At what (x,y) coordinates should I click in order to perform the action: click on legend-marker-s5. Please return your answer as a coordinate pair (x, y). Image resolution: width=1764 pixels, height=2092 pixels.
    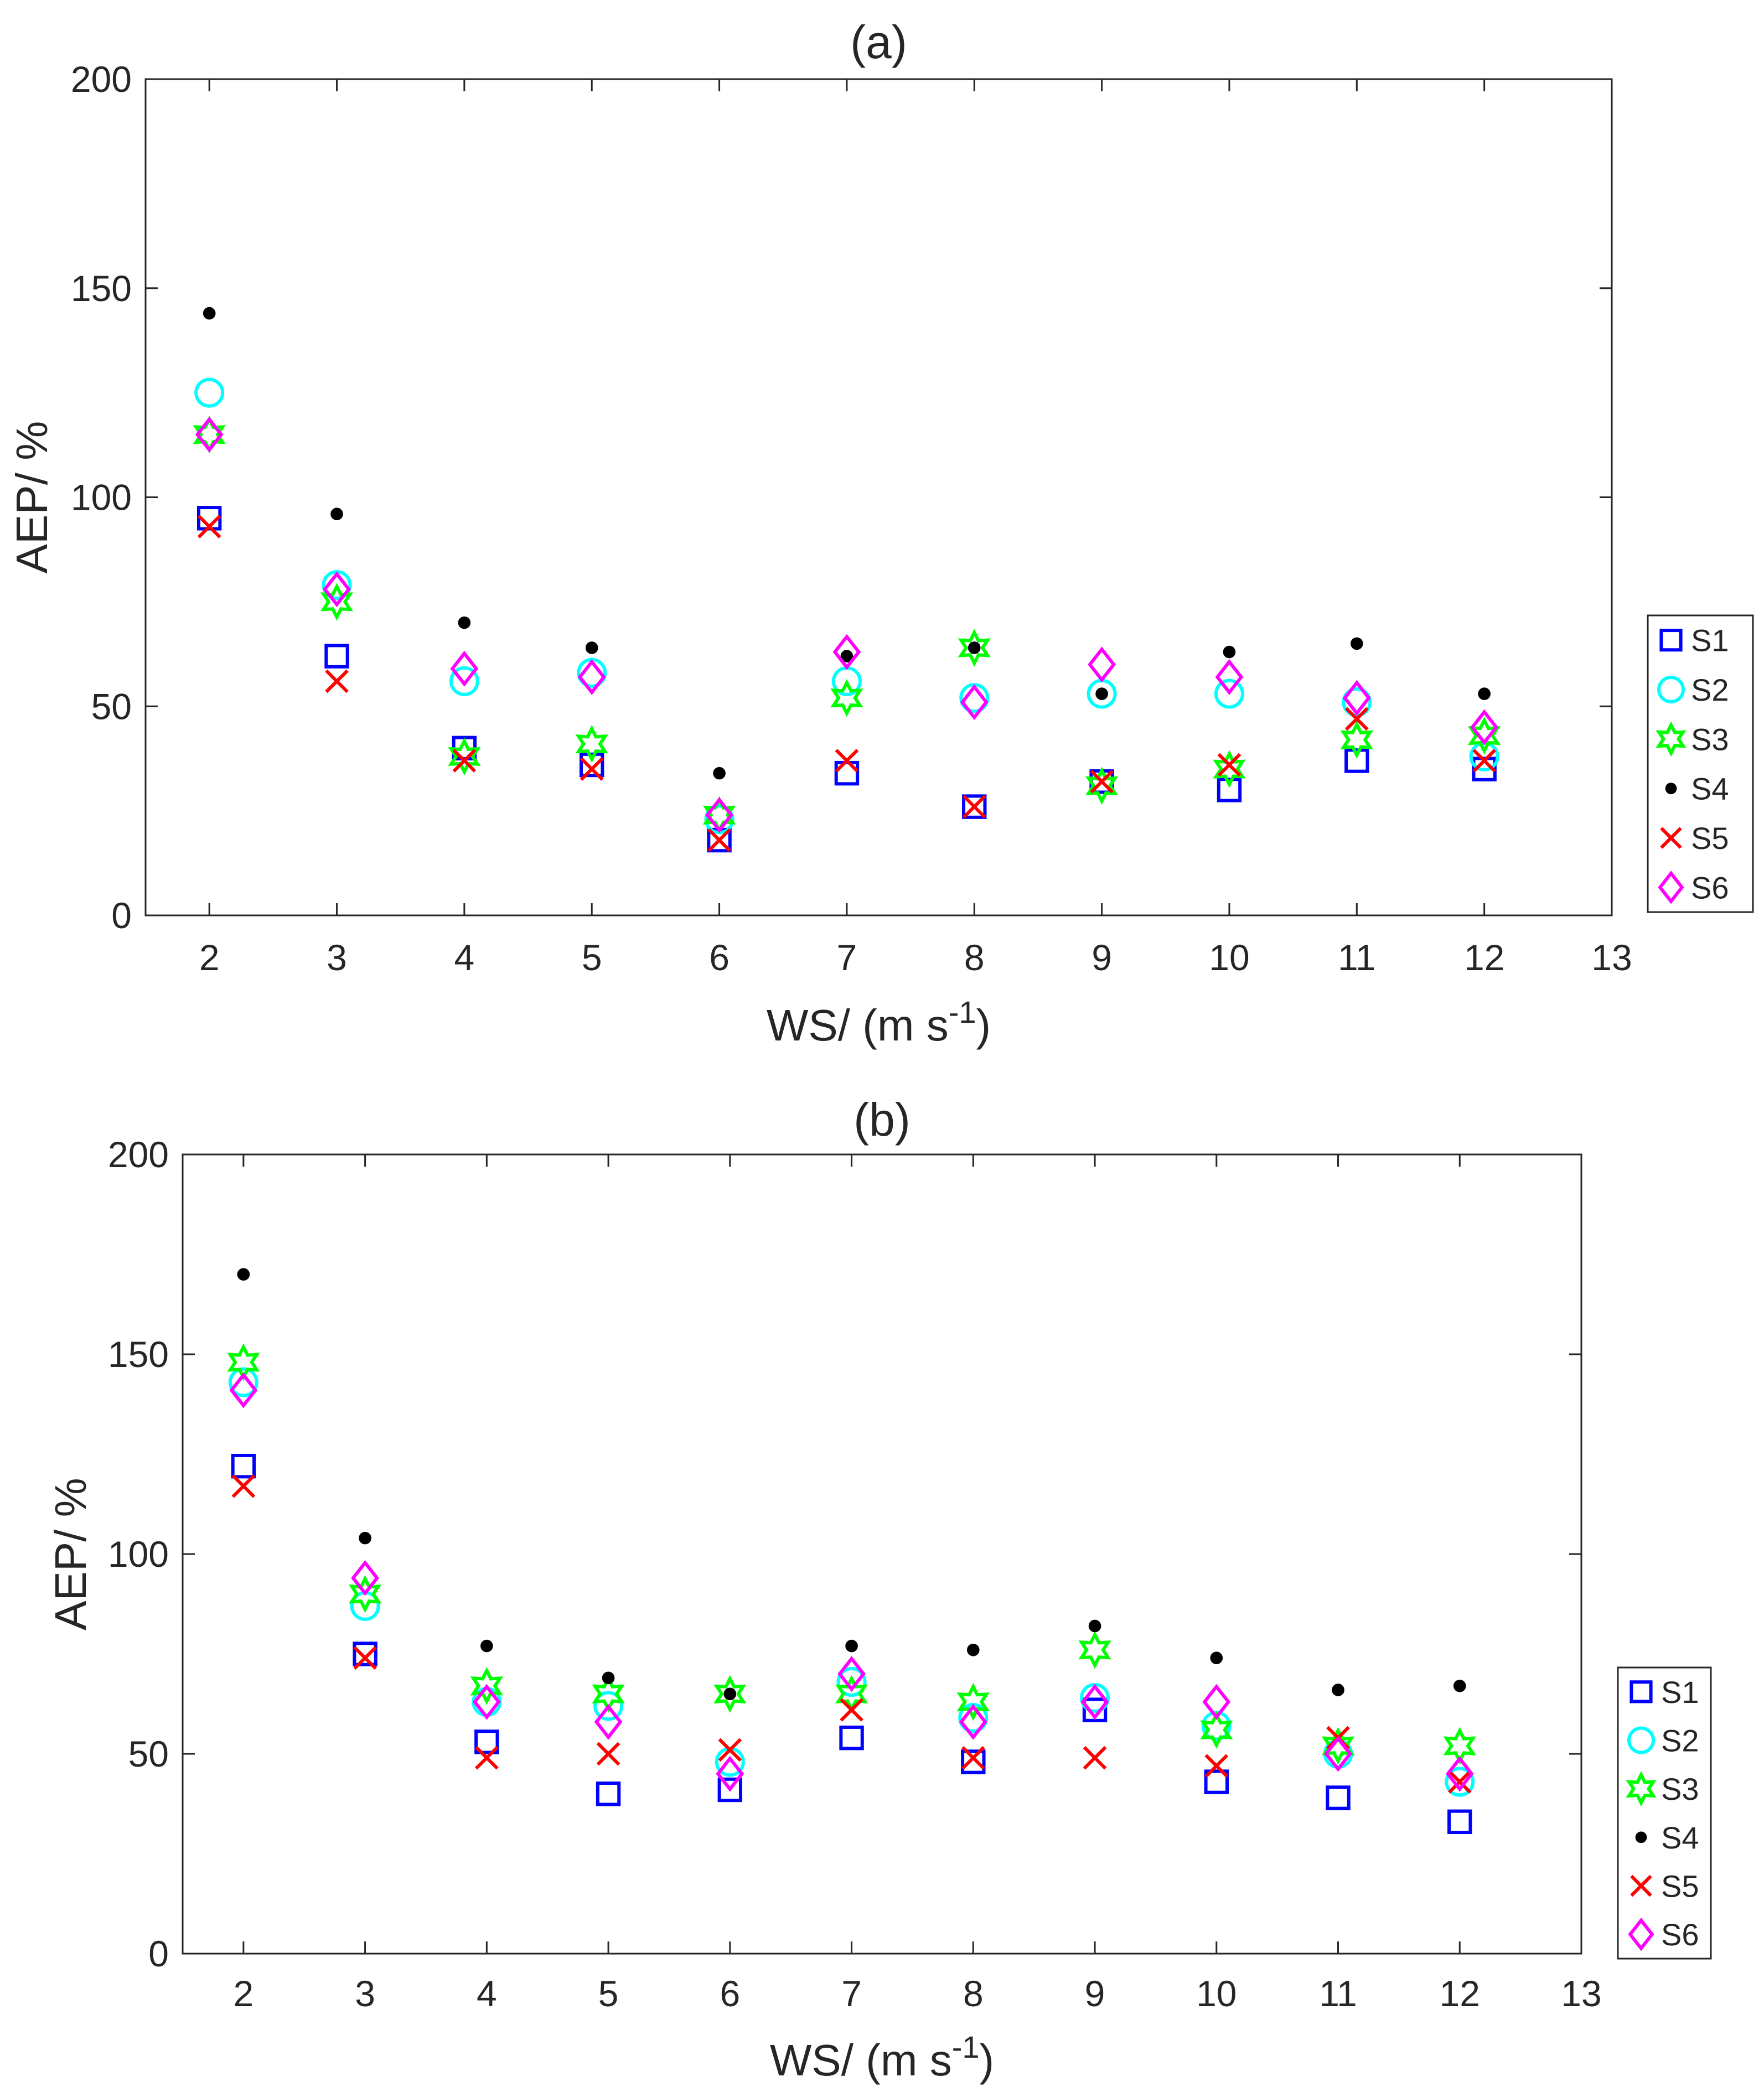
    Looking at the image, I should click on (1641, 1885).